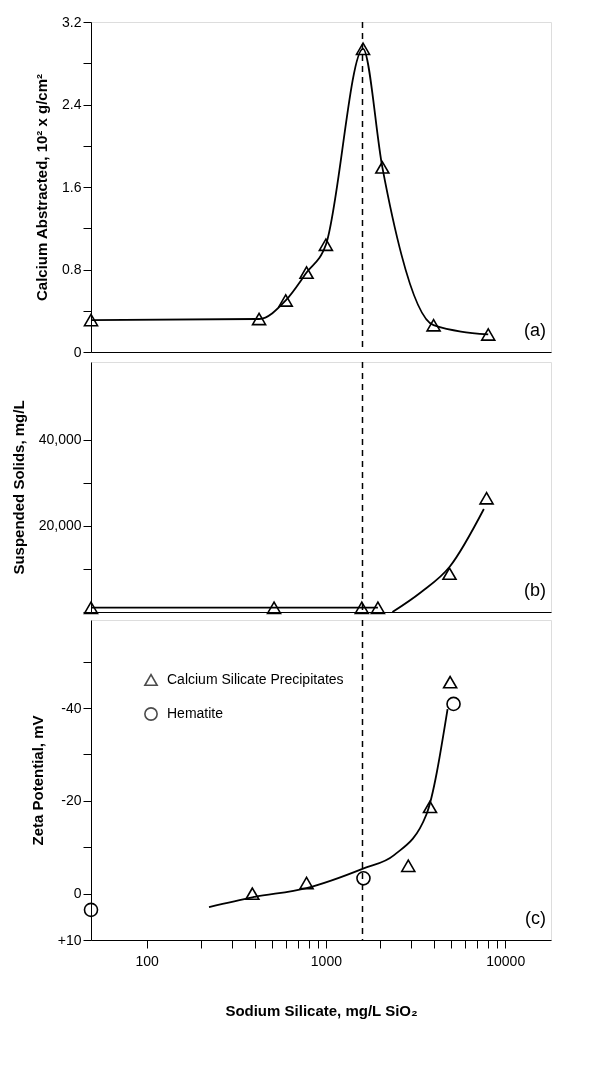 This screenshot has width=611, height=1084. Describe the element at coordinates (535, 330) in the screenshot. I see `annotation: (a)` at that location.